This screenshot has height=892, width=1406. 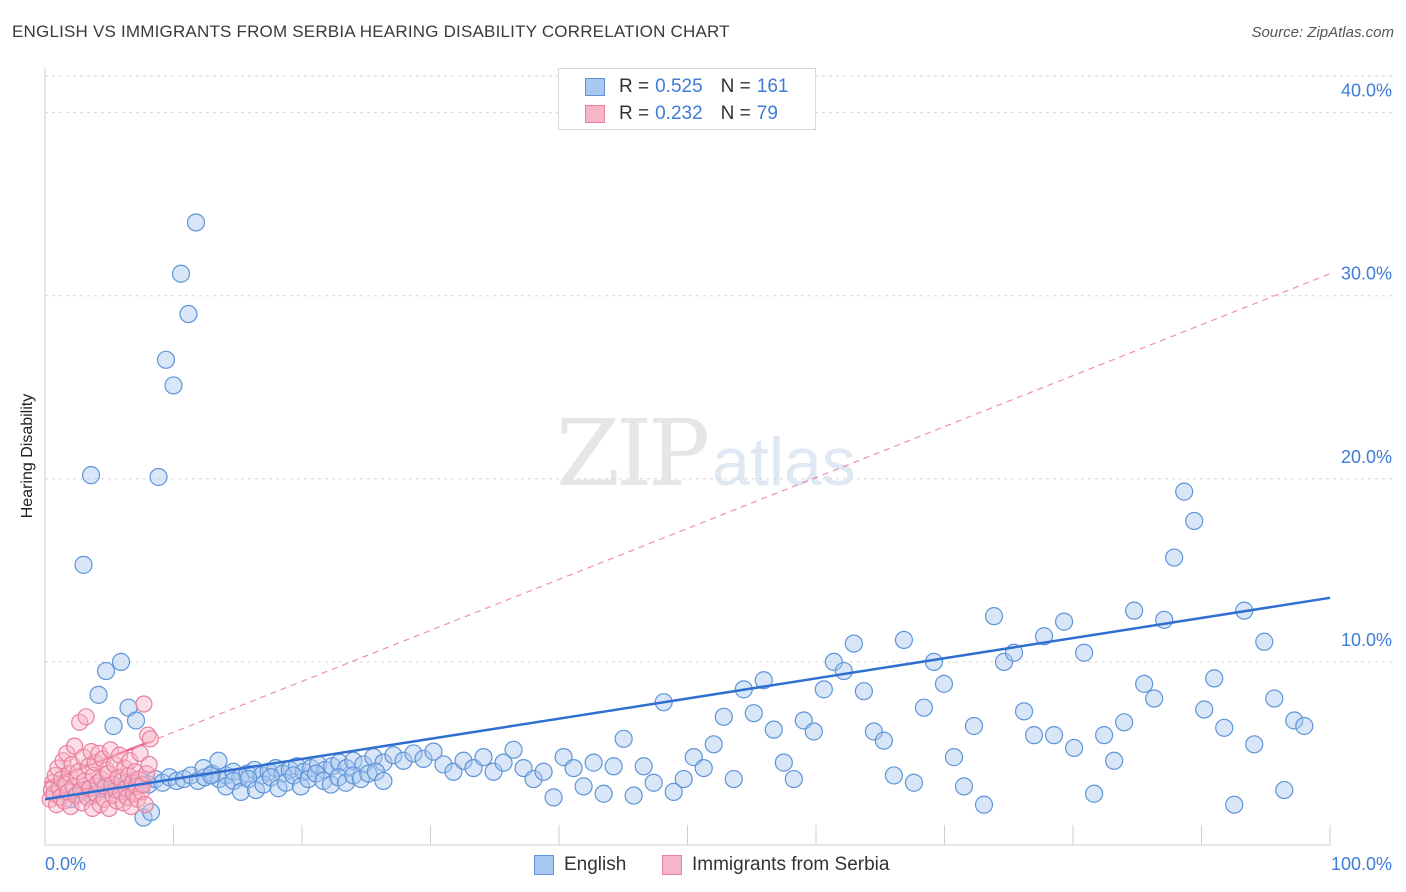 What do you see at coordinates (775, 865) in the screenshot?
I see `bottom-legend-serbia: Immigrants from Serbia` at bounding box center [775, 865].